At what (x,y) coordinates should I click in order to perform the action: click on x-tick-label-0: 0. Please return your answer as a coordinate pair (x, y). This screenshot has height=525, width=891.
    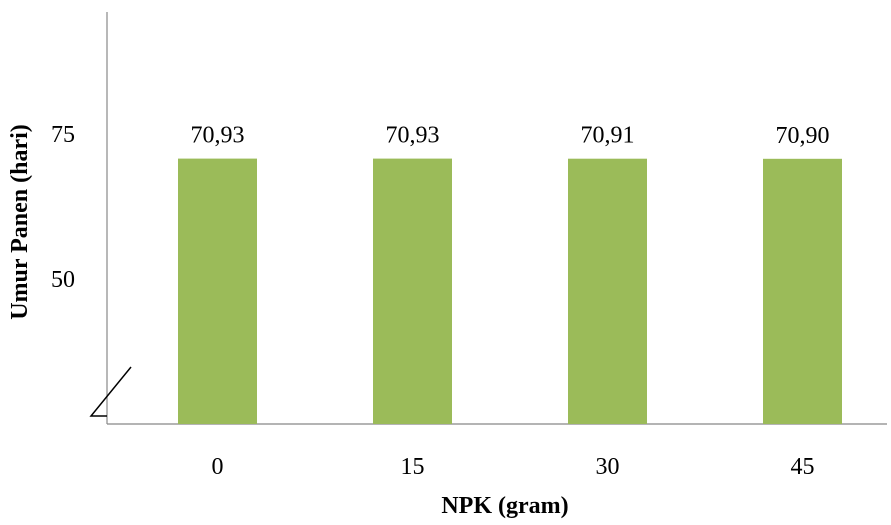
    Looking at the image, I should click on (218, 467).